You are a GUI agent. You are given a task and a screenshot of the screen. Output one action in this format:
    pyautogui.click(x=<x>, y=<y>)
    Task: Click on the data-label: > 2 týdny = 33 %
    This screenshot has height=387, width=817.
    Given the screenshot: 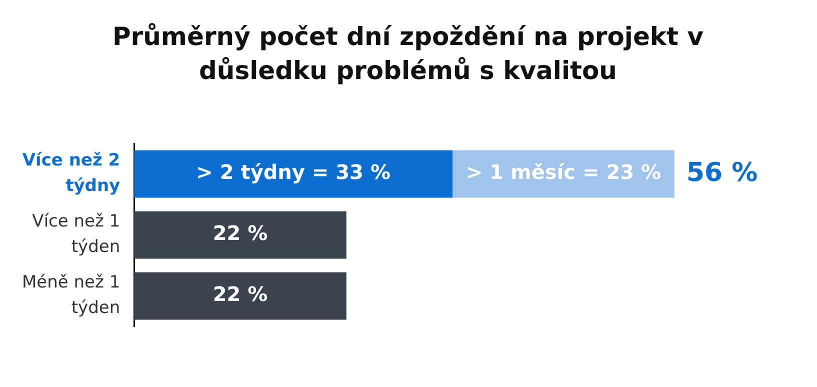 What is the action you would take?
    pyautogui.click(x=293, y=172)
    